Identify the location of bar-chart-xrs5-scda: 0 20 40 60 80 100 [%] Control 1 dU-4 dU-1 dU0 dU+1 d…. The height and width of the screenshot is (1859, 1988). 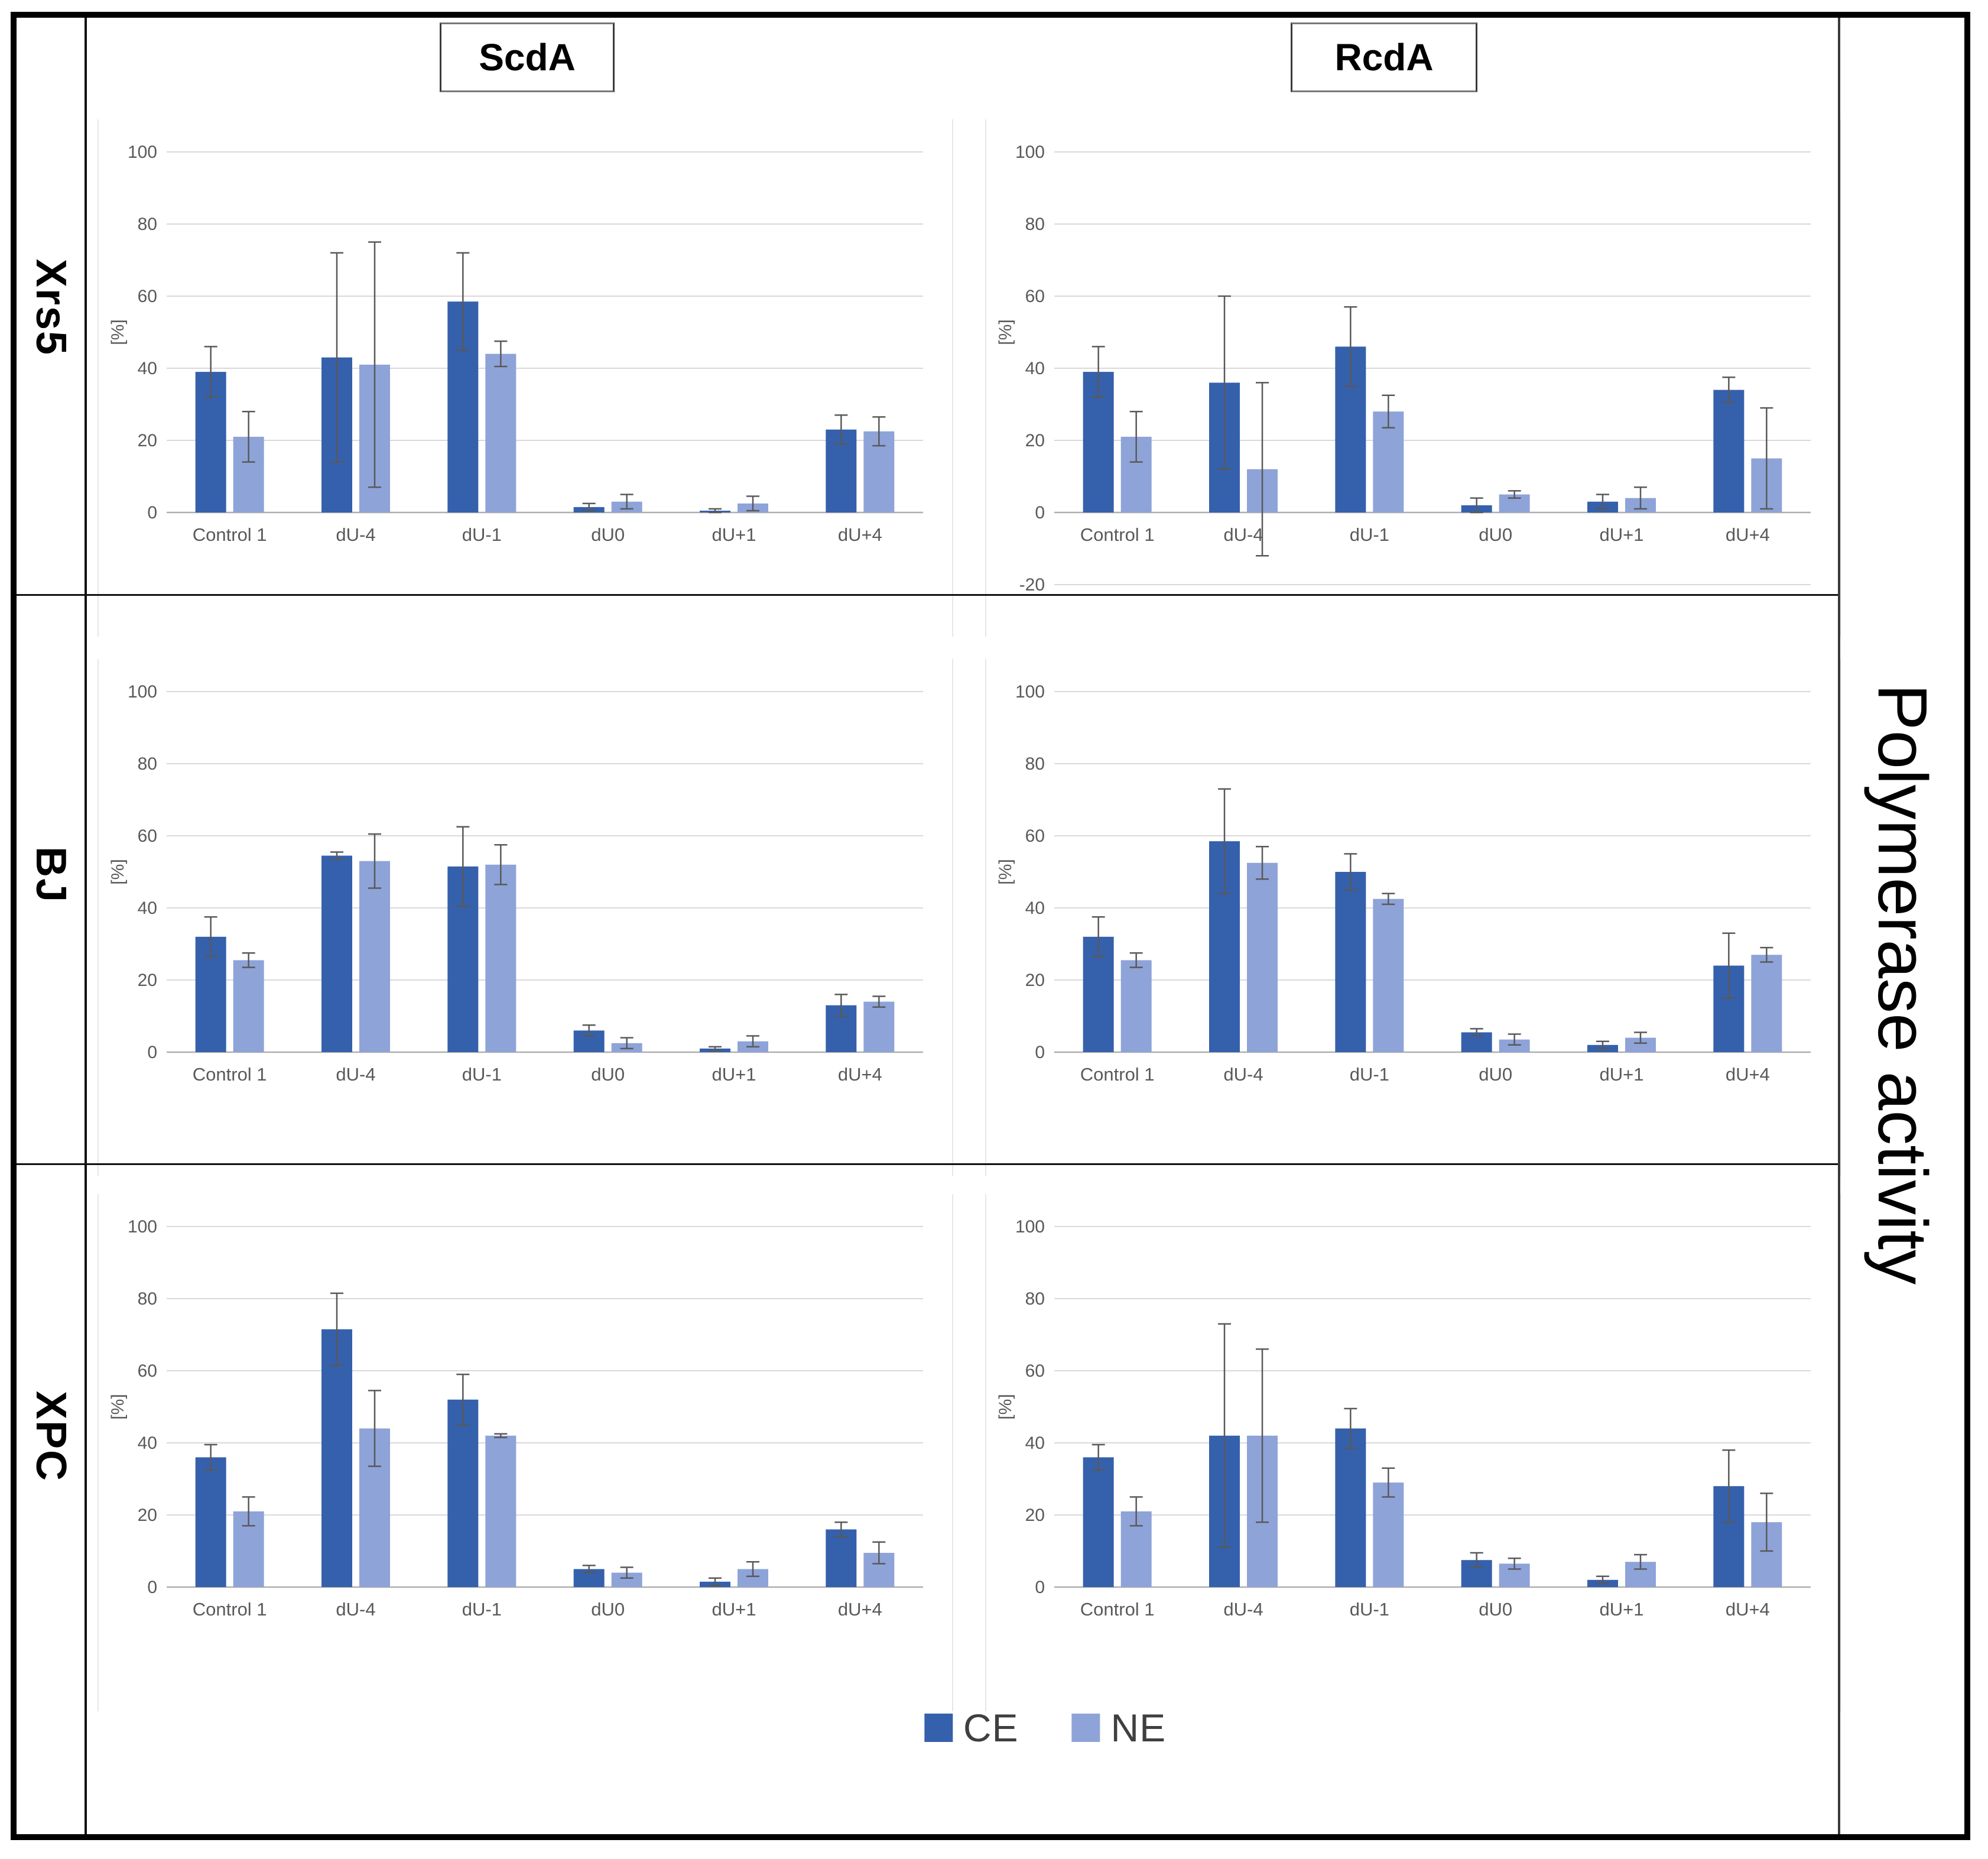
(525, 378).